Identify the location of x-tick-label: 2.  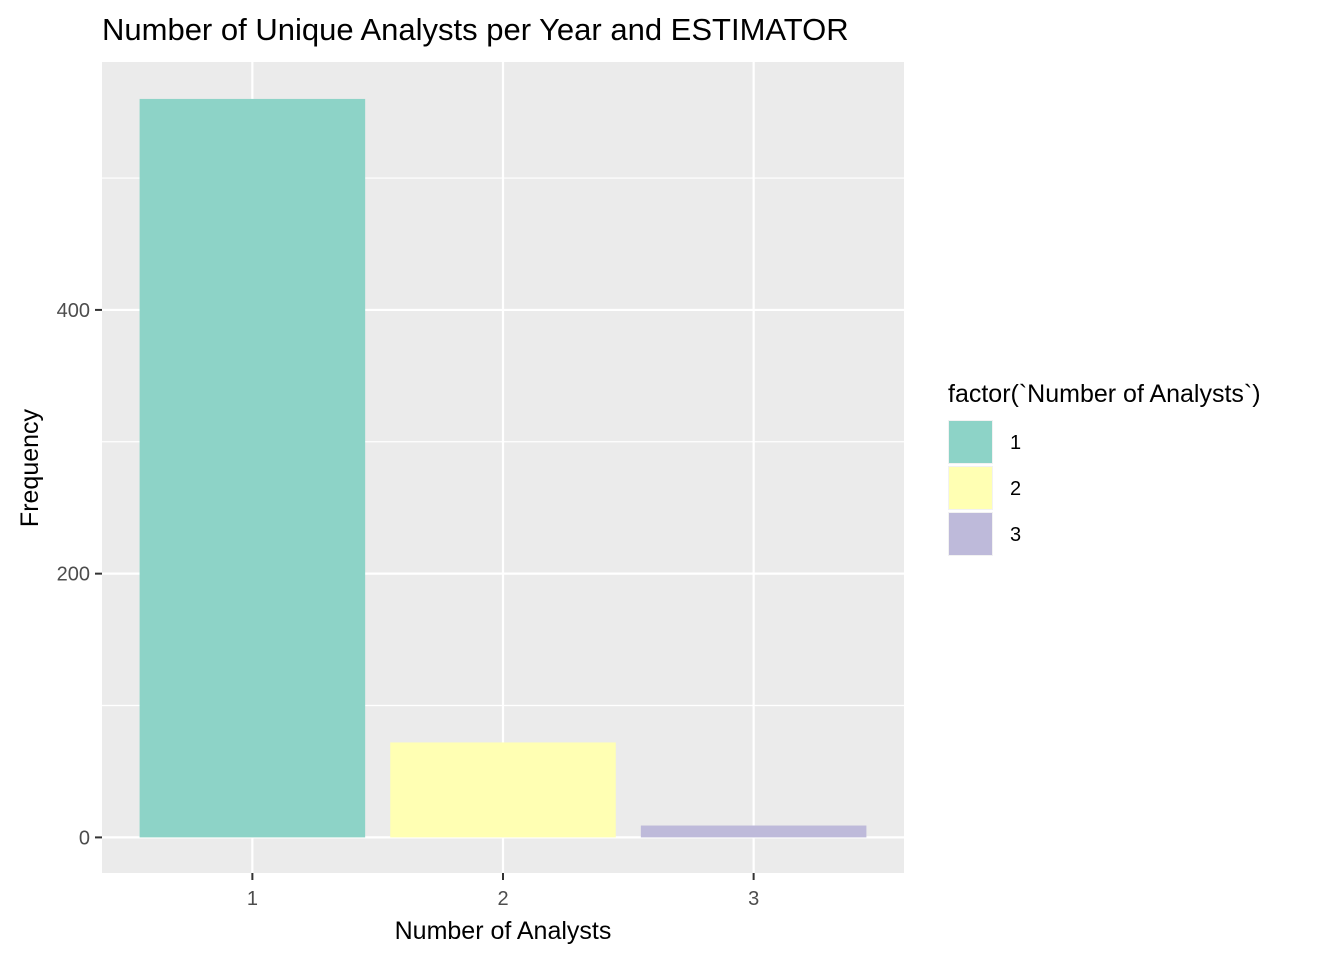
(502, 899).